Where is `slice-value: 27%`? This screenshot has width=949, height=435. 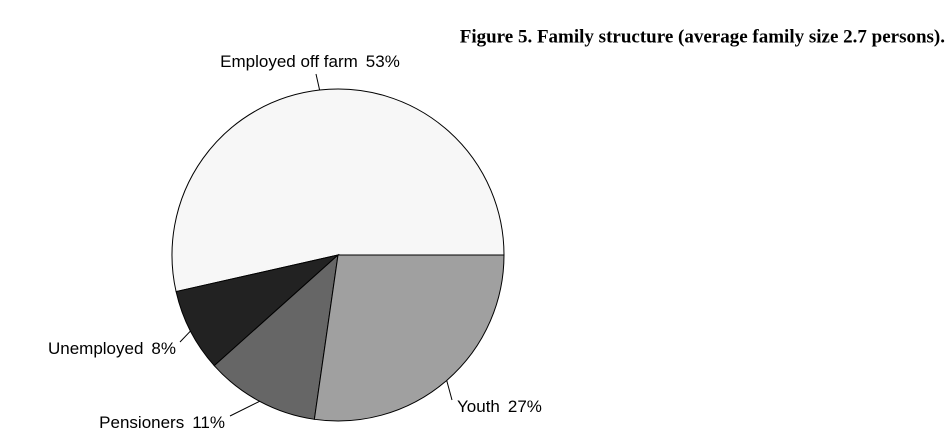
slice-value: 27% is located at coordinates (525, 406).